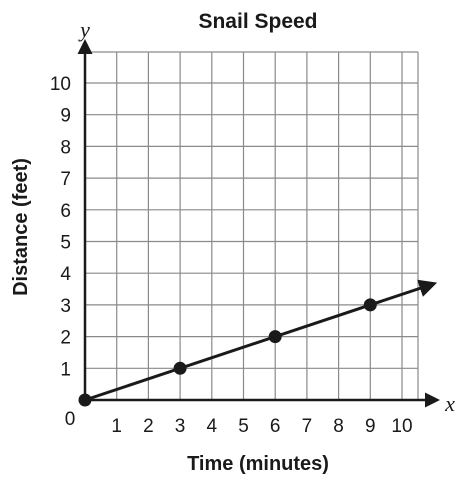 The height and width of the screenshot is (483, 462). What do you see at coordinates (275, 426) in the screenshot?
I see `x-tick-label: 6` at bounding box center [275, 426].